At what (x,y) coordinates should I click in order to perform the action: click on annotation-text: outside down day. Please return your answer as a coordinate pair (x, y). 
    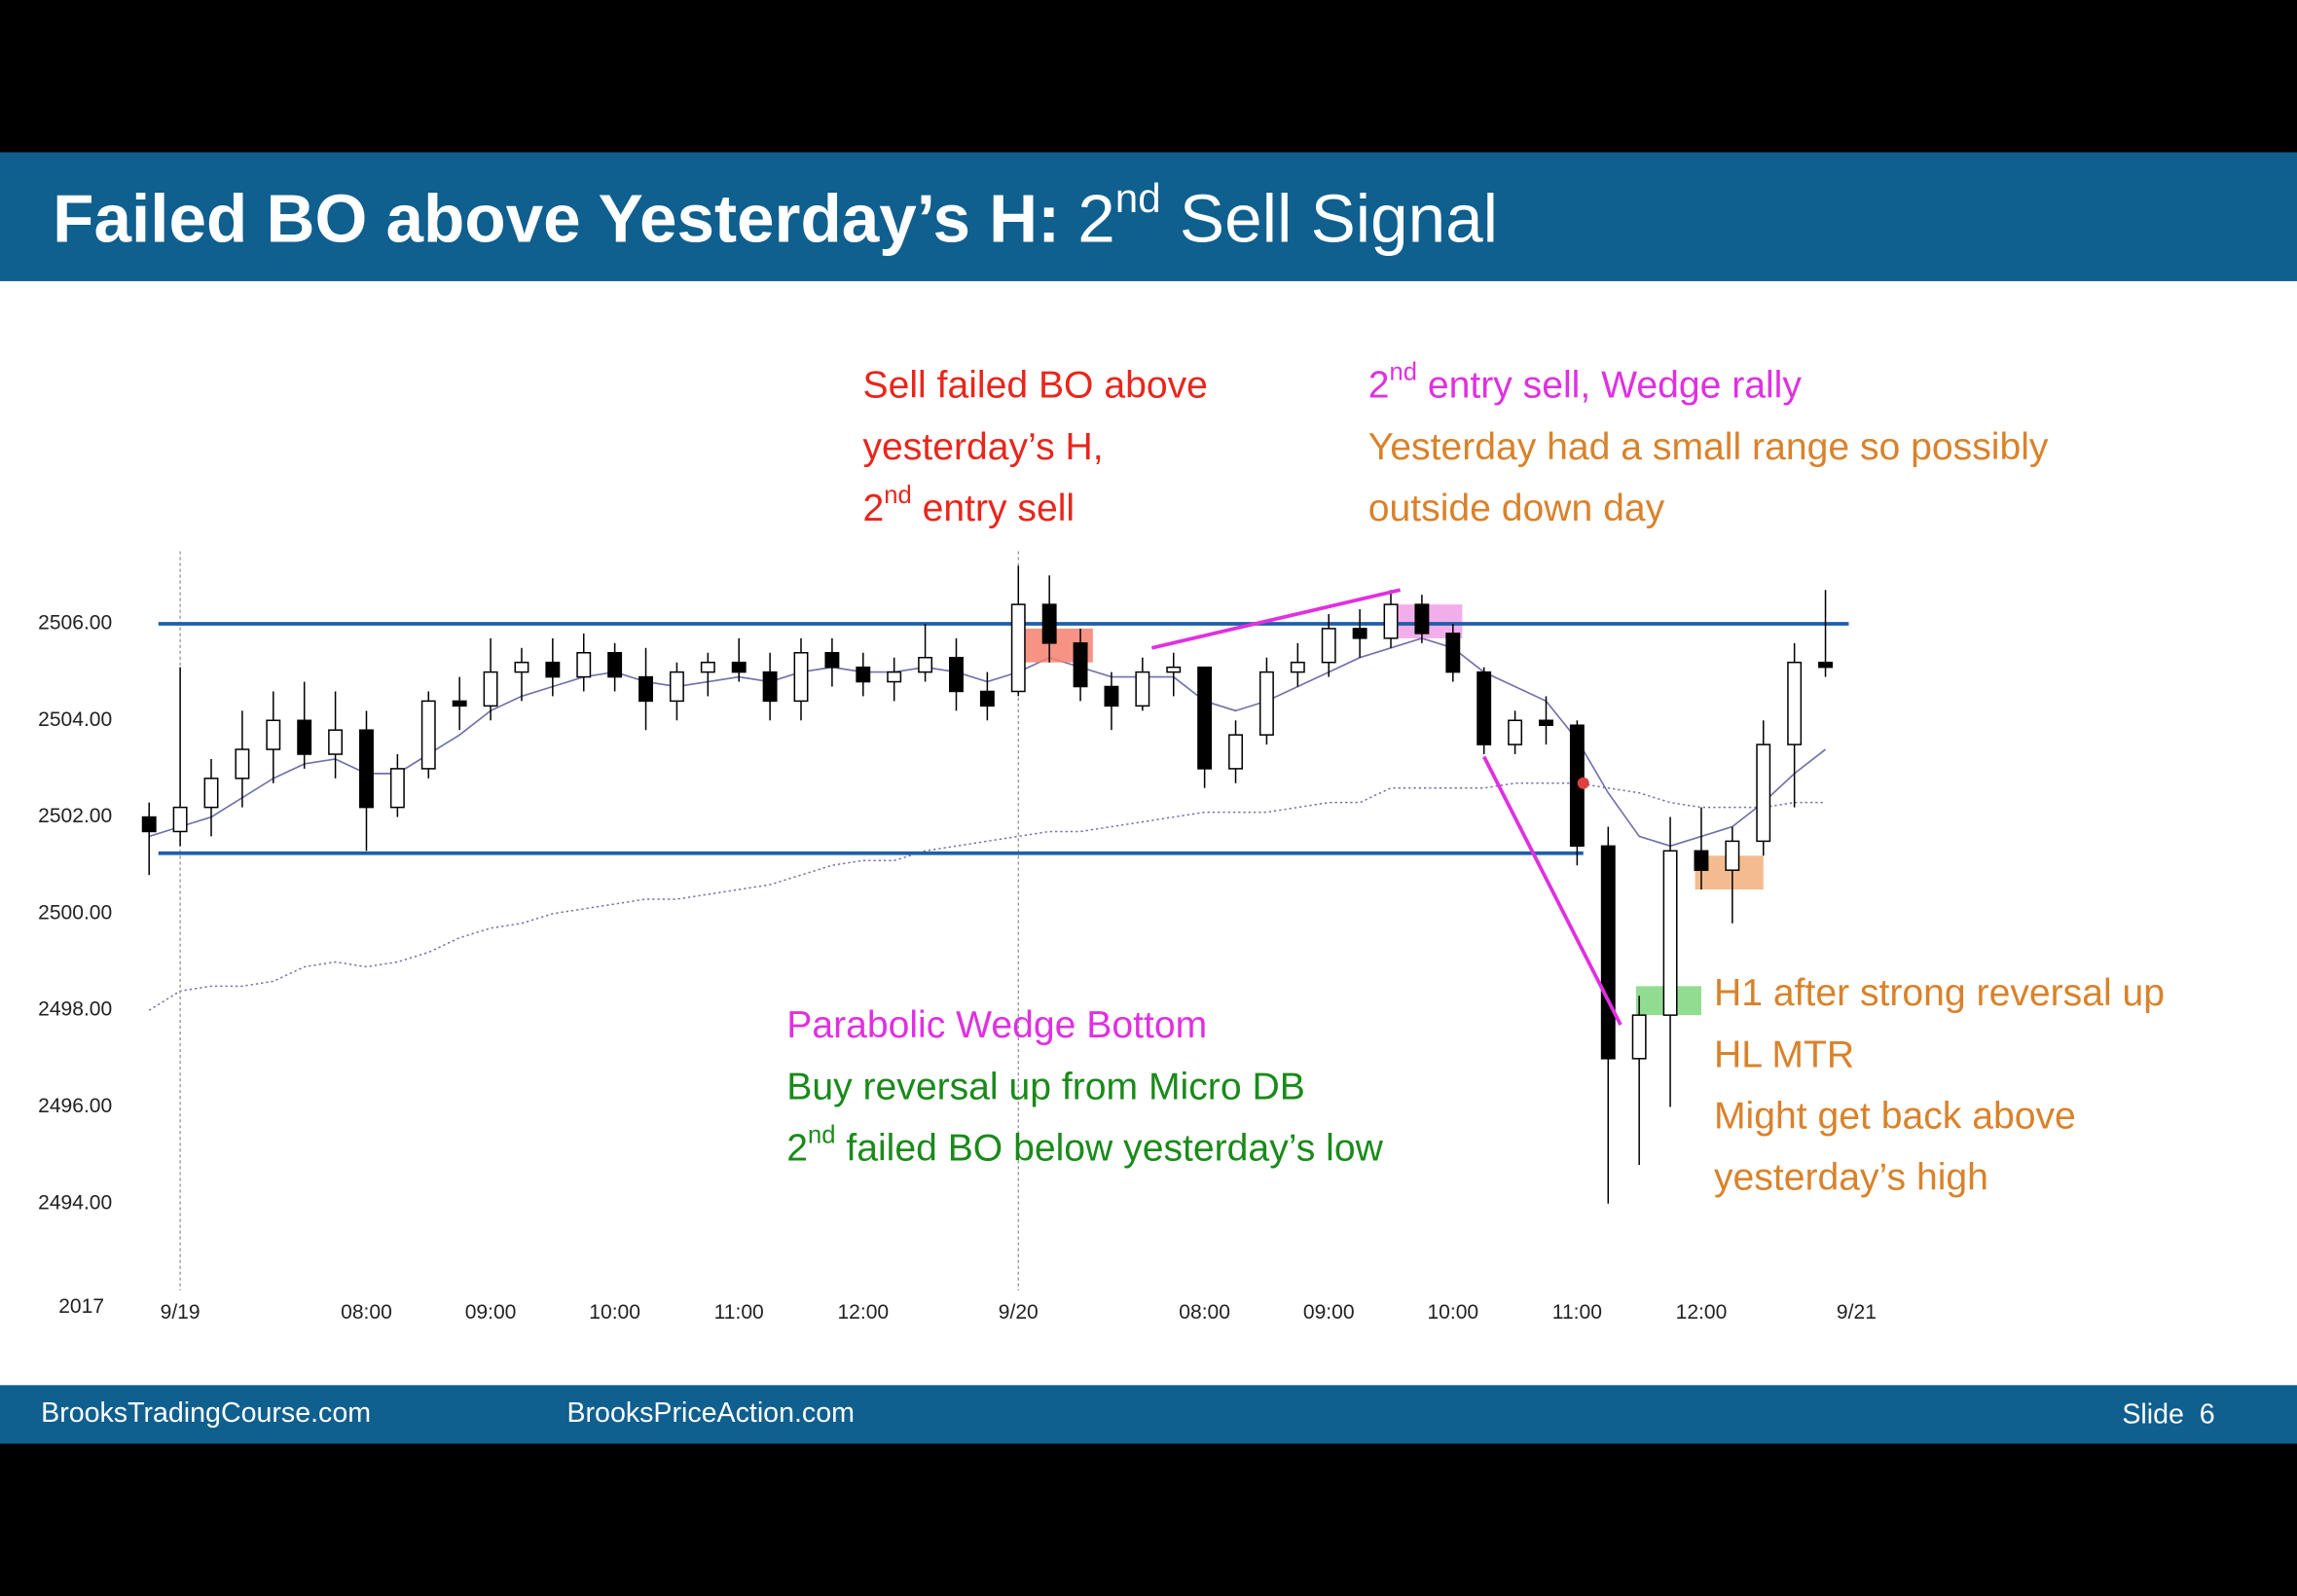
    Looking at the image, I should click on (1516, 509).